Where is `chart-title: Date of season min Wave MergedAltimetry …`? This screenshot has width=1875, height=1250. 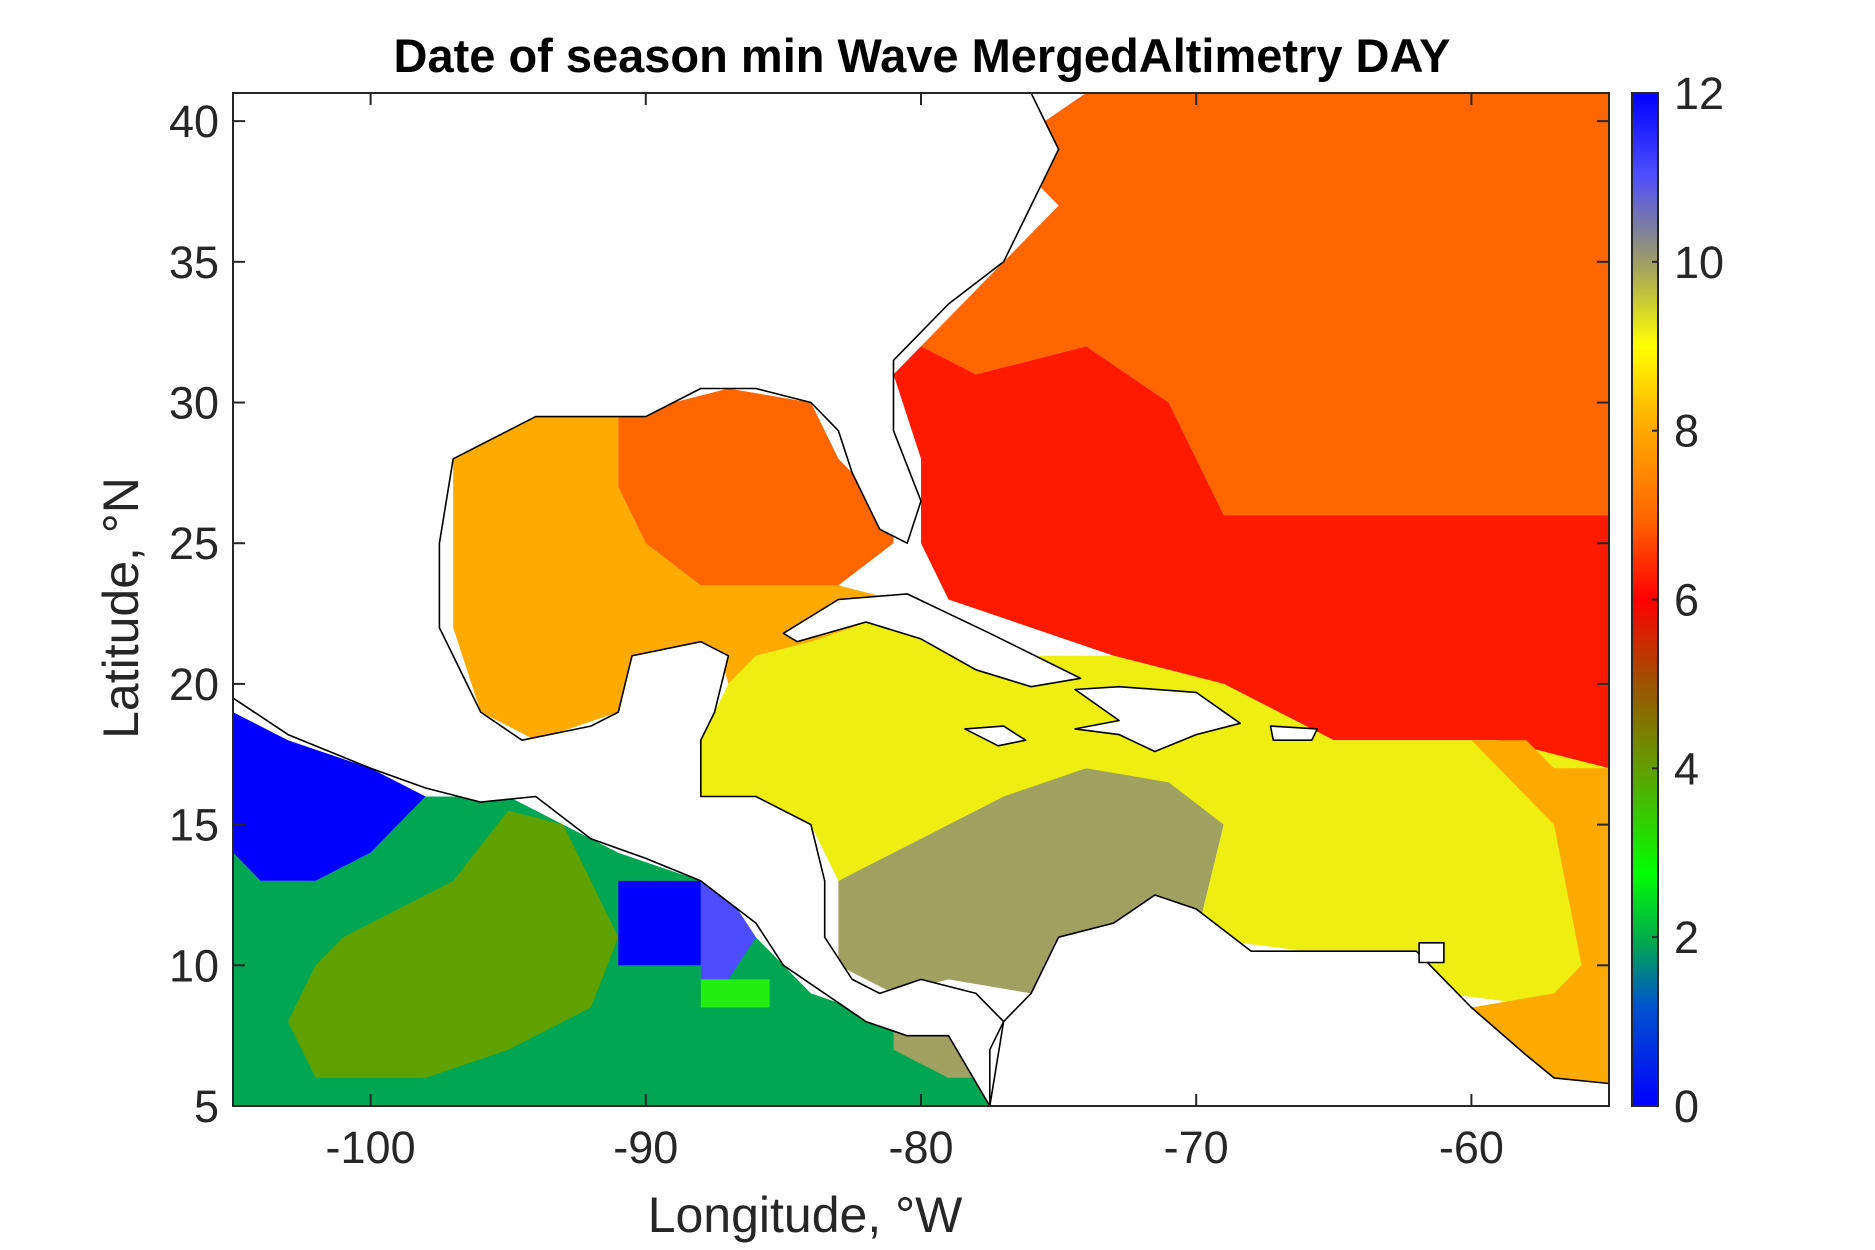 chart-title: Date of season min Wave MergedAltimetry … is located at coordinates (922, 55).